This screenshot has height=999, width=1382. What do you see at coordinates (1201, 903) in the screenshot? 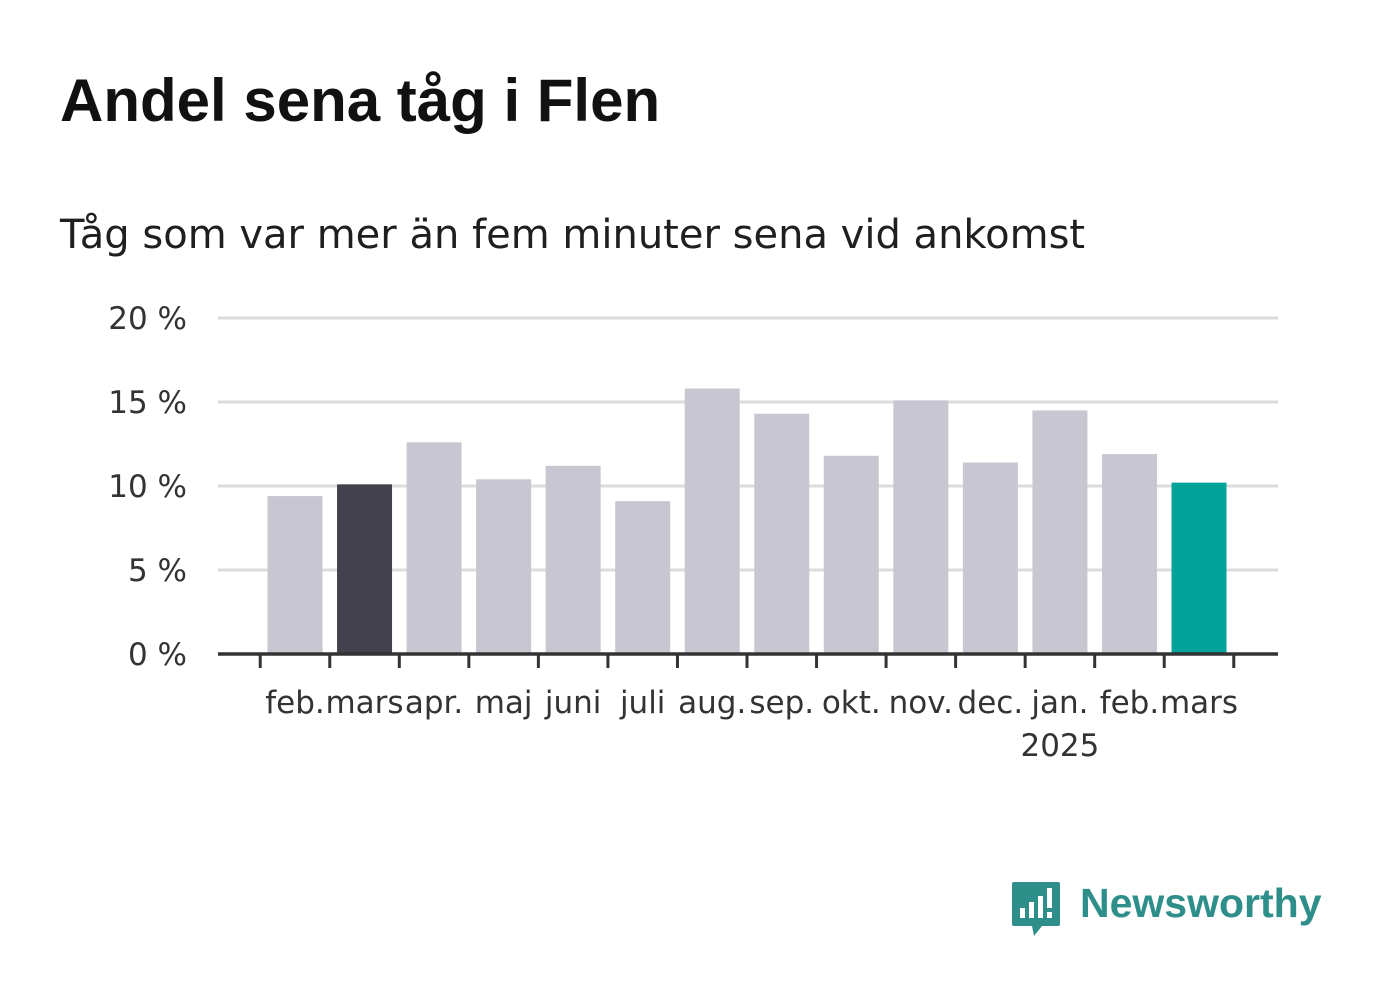
I see `brand-name: Newsworthy` at bounding box center [1201, 903].